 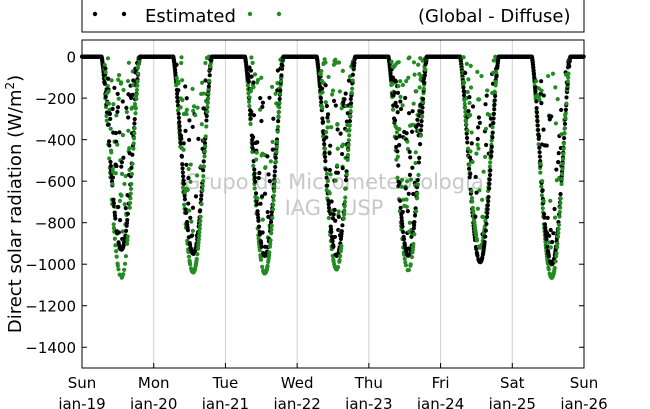 I want to click on legend-marker-measured, so click(x=250, y=14).